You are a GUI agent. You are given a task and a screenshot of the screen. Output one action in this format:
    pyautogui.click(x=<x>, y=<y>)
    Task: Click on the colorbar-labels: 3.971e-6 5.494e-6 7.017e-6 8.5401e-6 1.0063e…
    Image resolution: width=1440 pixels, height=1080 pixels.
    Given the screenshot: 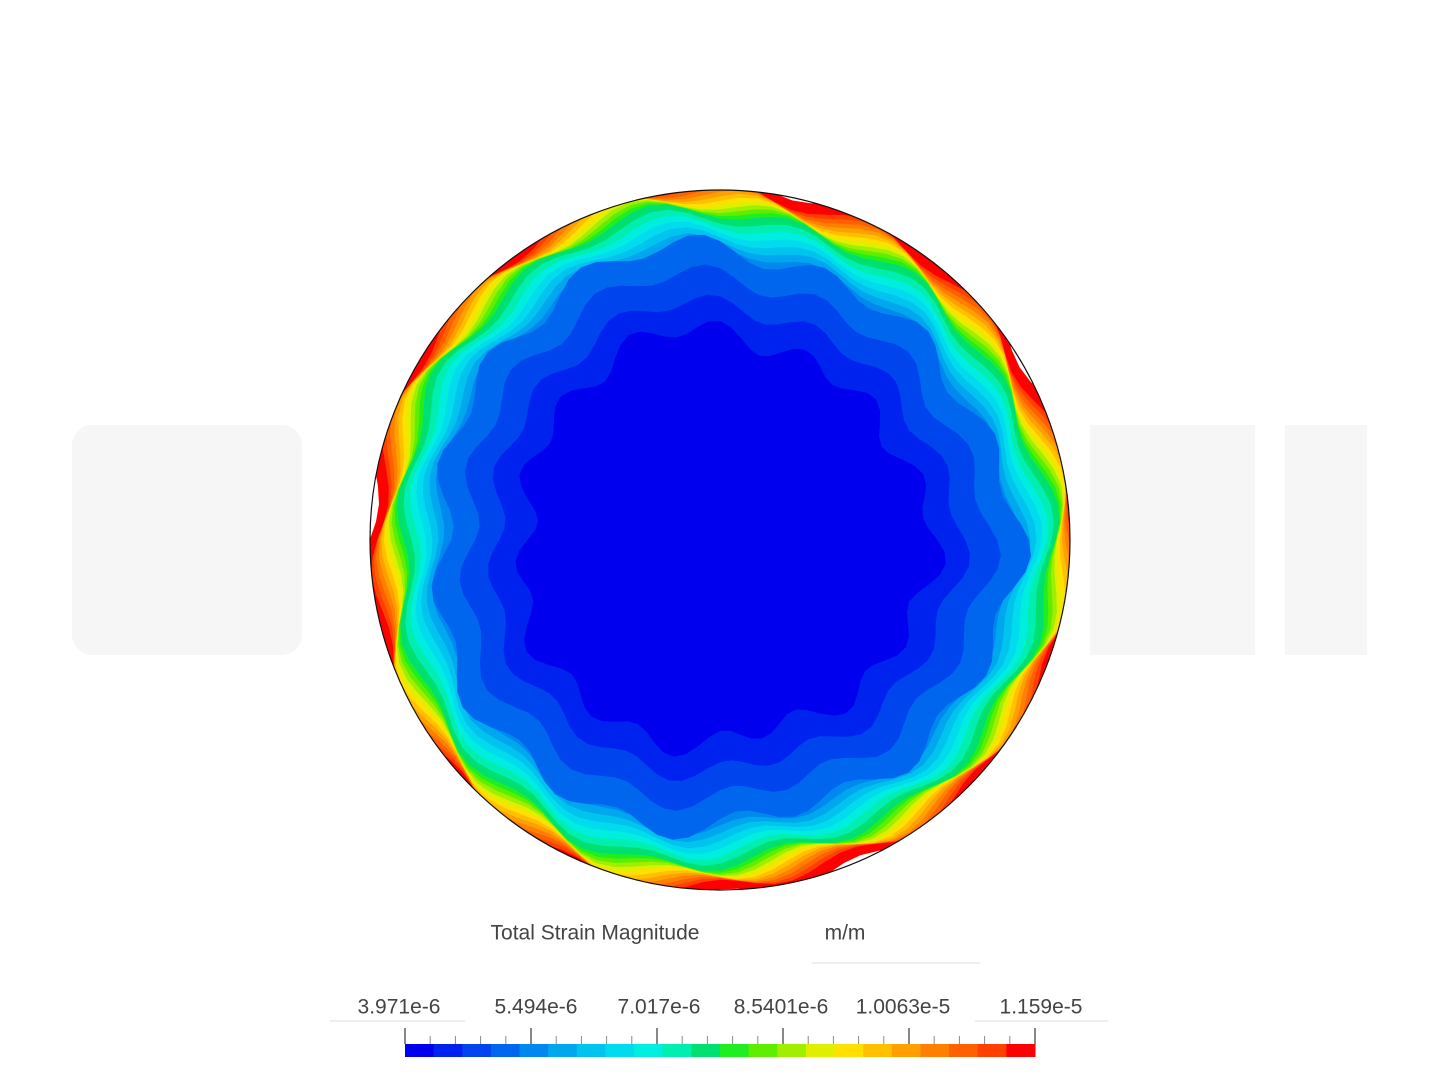 What is the action you would take?
    pyautogui.click(x=720, y=1007)
    